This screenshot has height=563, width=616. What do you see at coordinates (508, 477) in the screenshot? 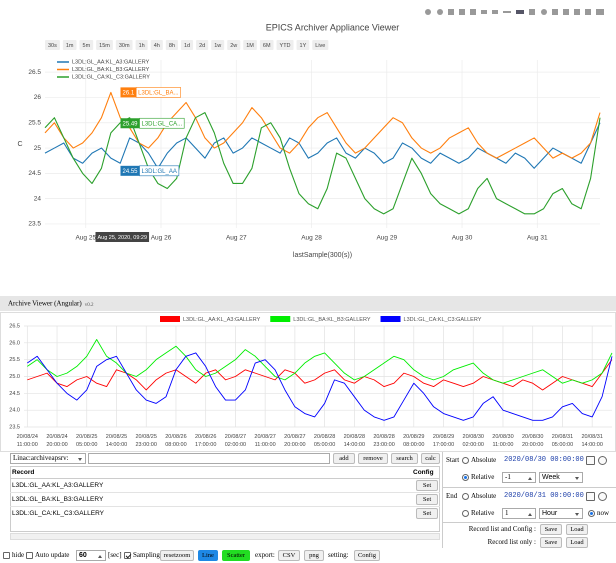
I see `amount: -1` at bounding box center [508, 477].